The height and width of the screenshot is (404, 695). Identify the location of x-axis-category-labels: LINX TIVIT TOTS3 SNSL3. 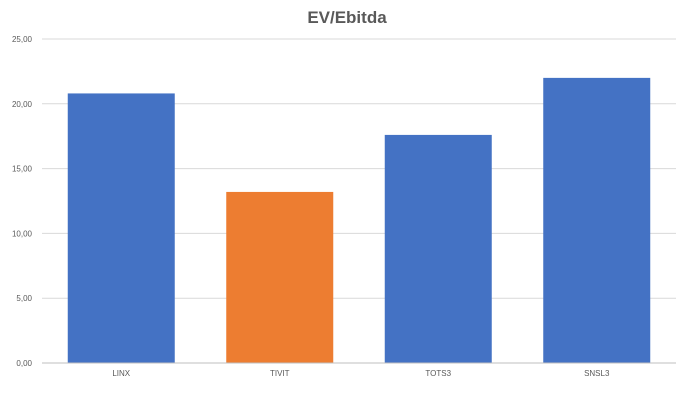
(361, 373).